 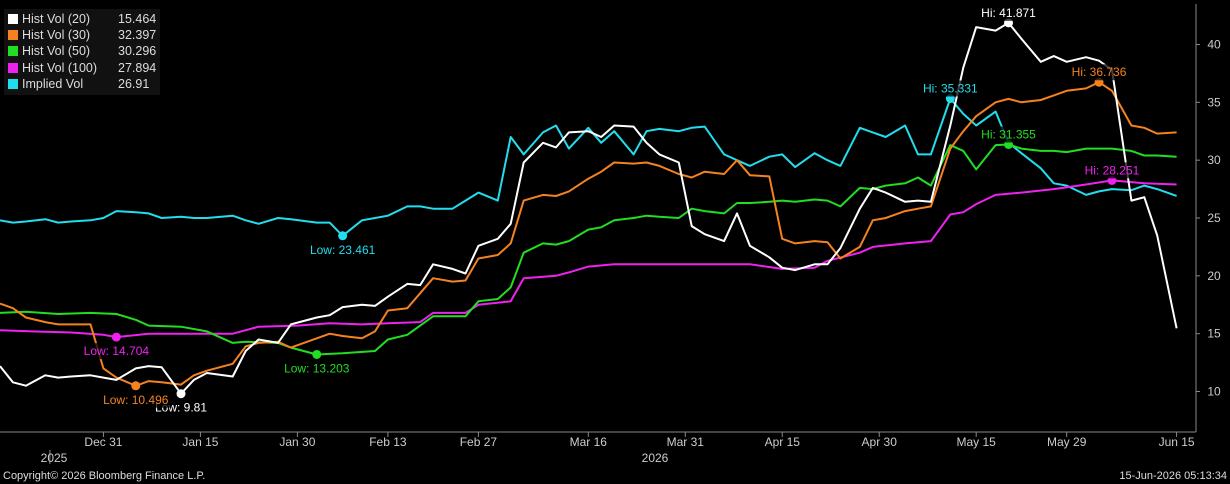 What do you see at coordinates (1214, 102) in the screenshot?
I see `y-tick-label: 35` at bounding box center [1214, 102].